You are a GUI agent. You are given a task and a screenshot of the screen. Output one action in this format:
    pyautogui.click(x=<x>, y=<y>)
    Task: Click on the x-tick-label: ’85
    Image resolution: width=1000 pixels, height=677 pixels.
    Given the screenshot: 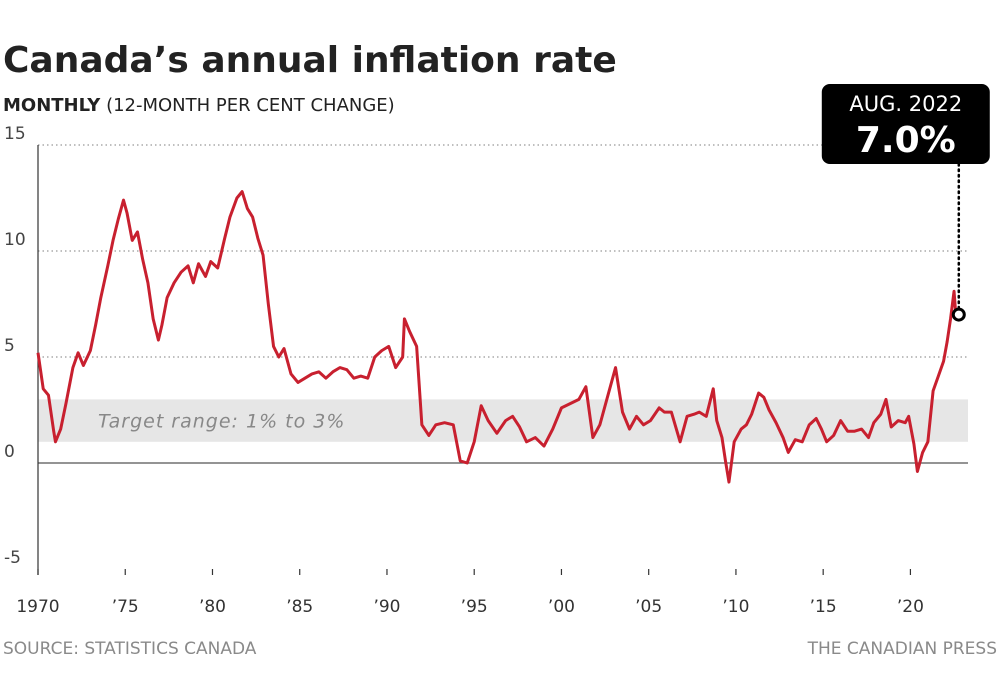 What is the action you would take?
    pyautogui.click(x=299, y=607)
    